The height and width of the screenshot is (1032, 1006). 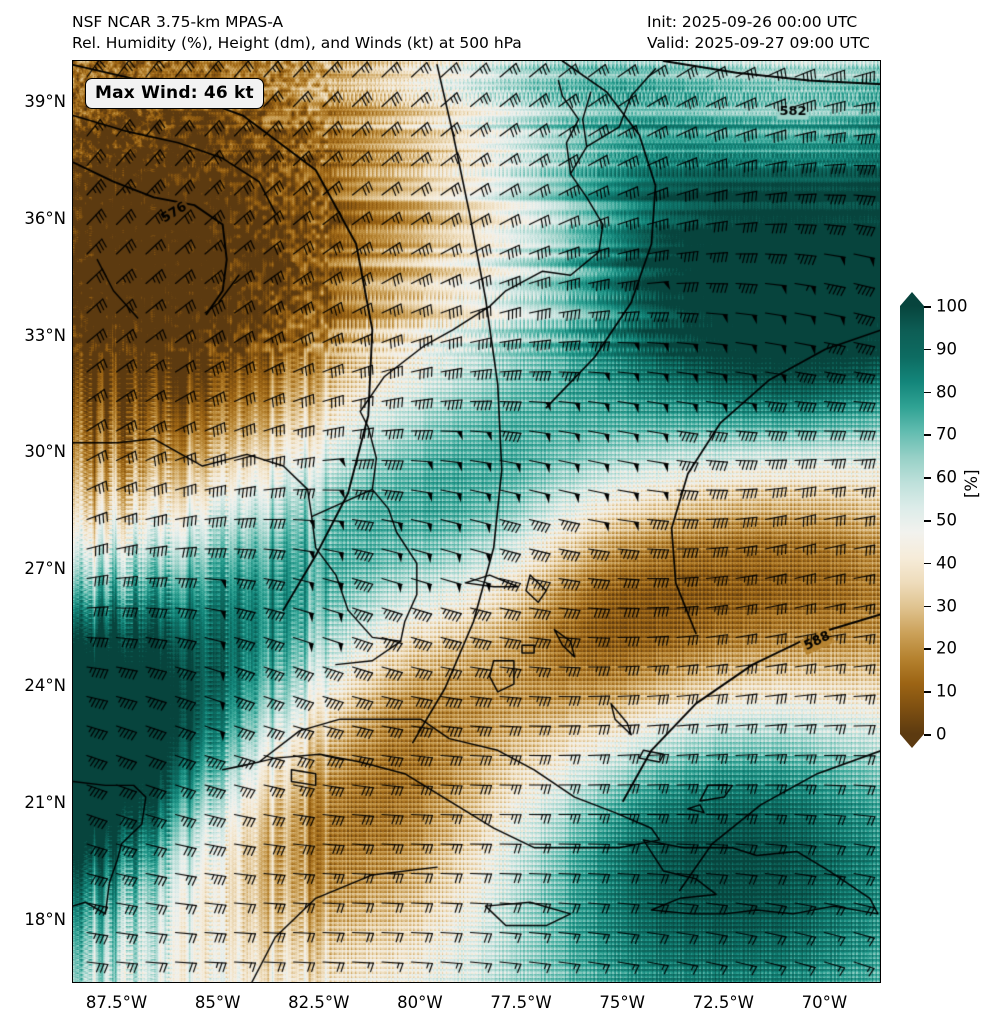 I want to click on x-tick-label: 77.5°W, so click(x=521, y=1002).